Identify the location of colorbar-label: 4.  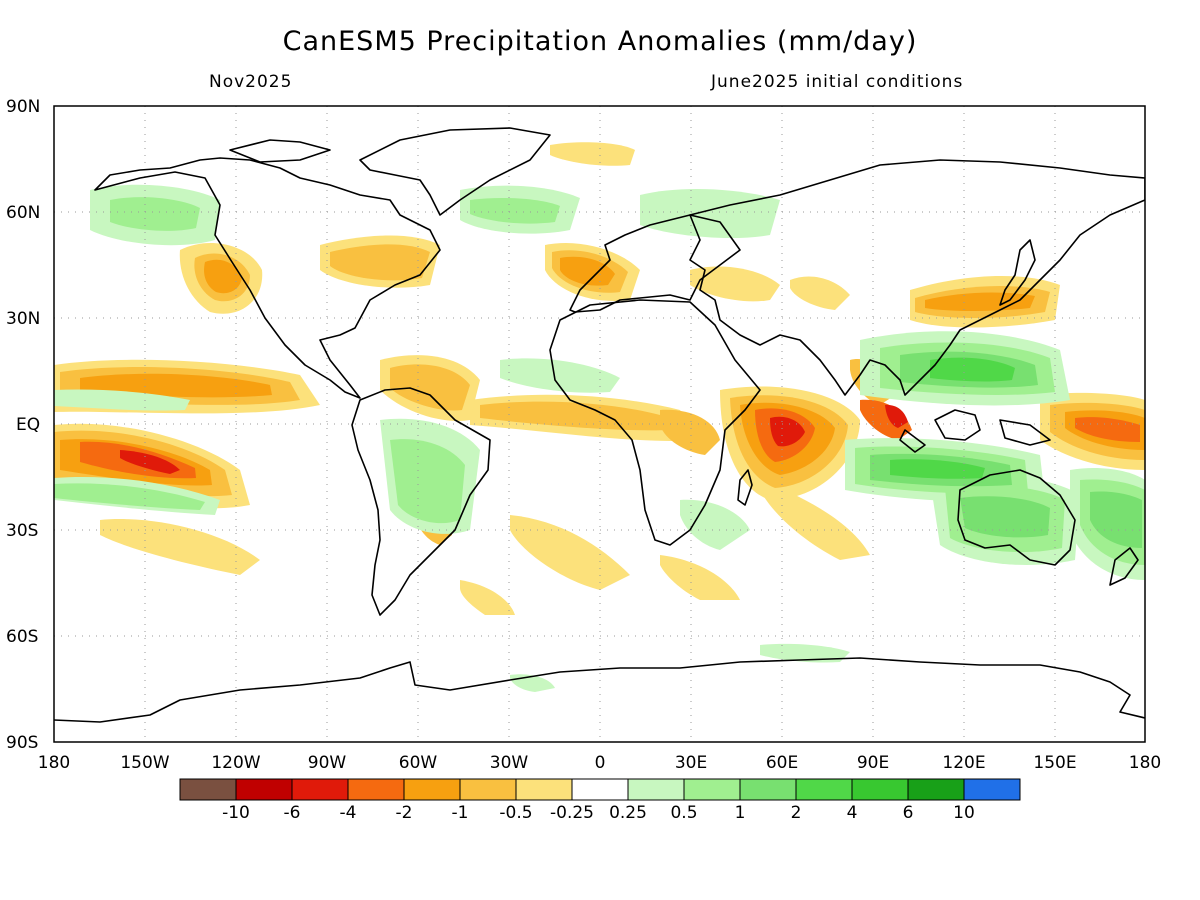
(852, 813).